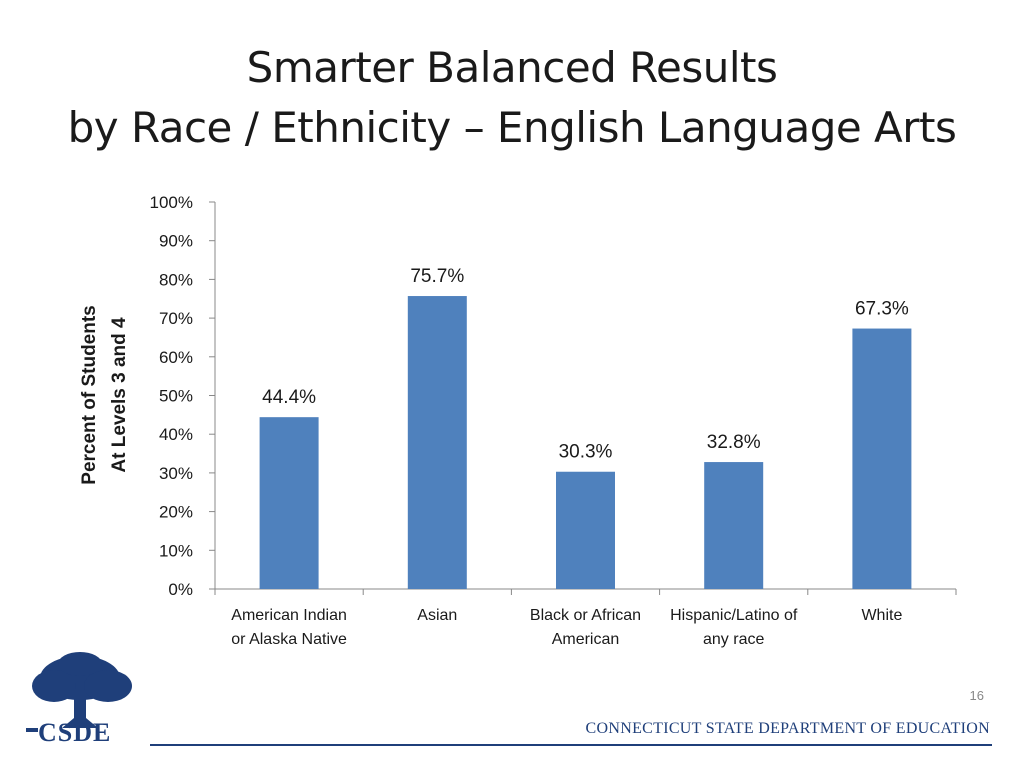  Describe the element at coordinates (571, 745) in the screenshot. I see `footer-divider` at that location.